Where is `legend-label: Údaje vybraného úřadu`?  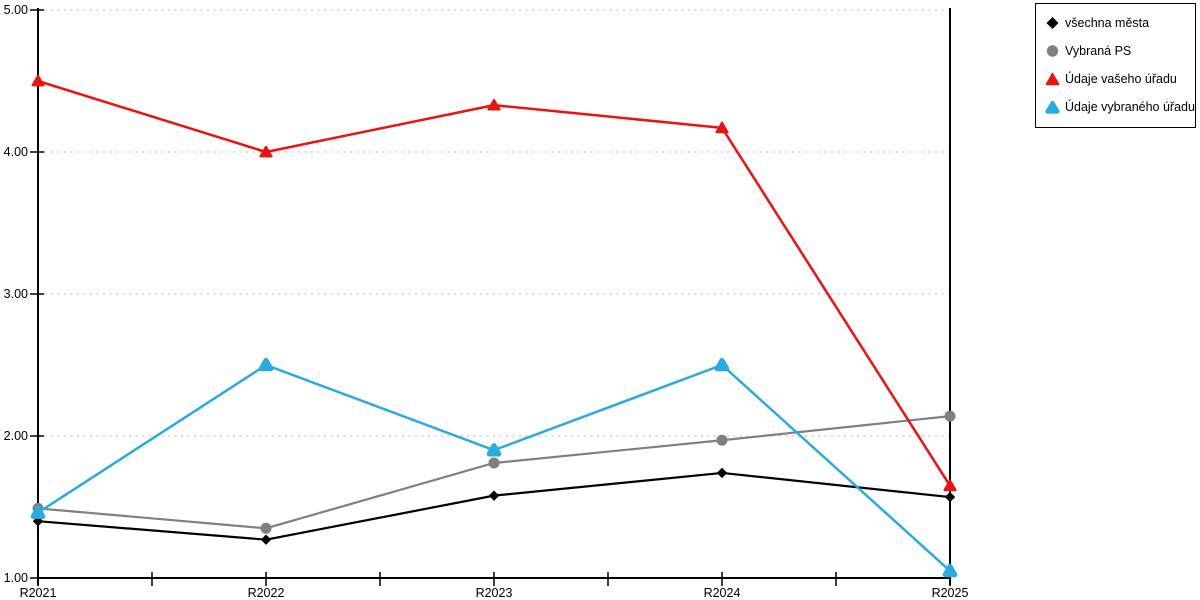 legend-label: Údaje vybraného úřadu is located at coordinates (1130, 107).